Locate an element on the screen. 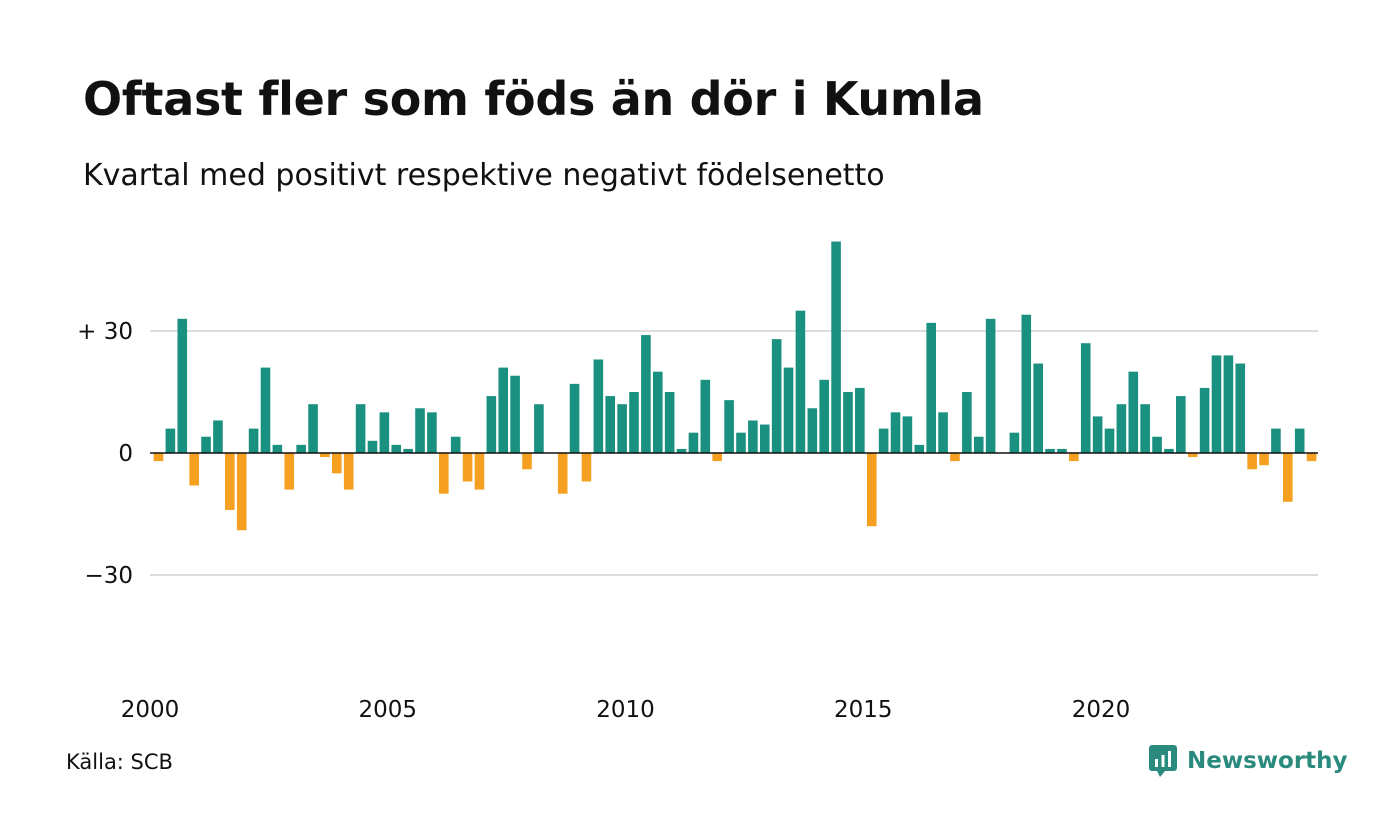 This screenshot has height=840, width=1400. bar-2021K2 is located at coordinates (1169, 450).